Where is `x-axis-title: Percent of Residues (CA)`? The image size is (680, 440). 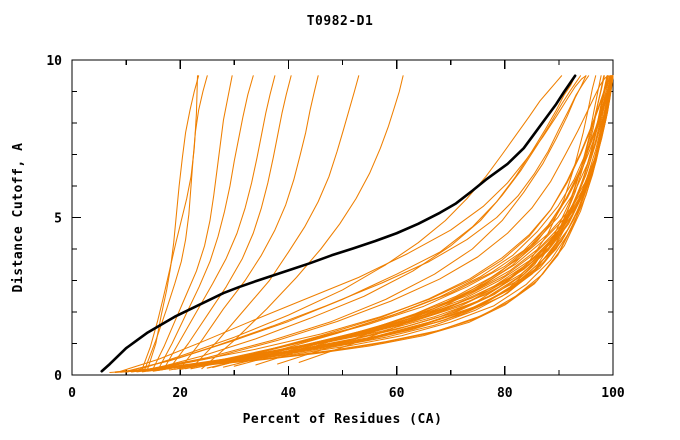 x-axis-title: Percent of Residues (CA) is located at coordinates (343, 419).